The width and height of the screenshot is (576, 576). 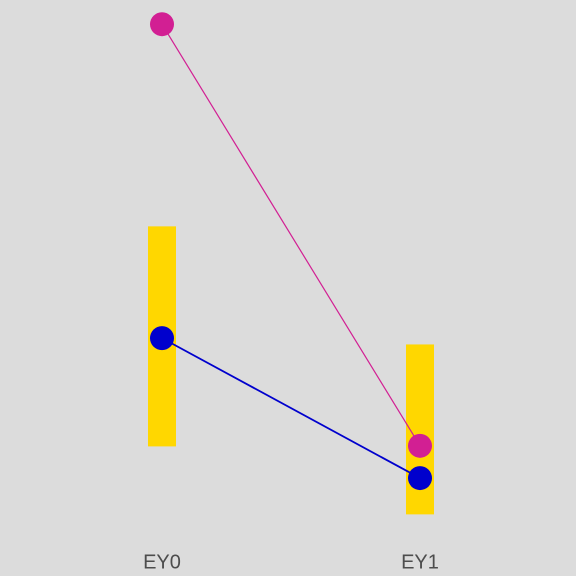 I want to click on x-tick-label-ey1: EY1, so click(x=420, y=562).